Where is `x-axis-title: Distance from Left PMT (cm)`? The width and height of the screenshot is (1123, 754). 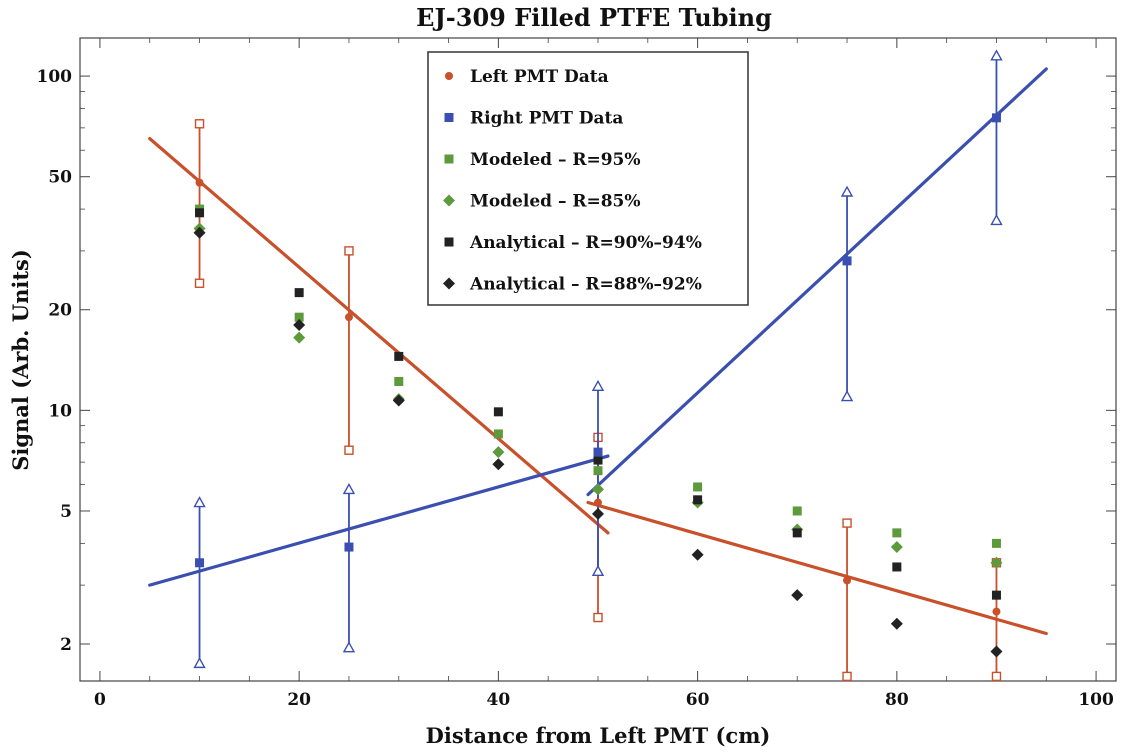
x-axis-title: Distance from Left PMT (cm) is located at coordinates (598, 735).